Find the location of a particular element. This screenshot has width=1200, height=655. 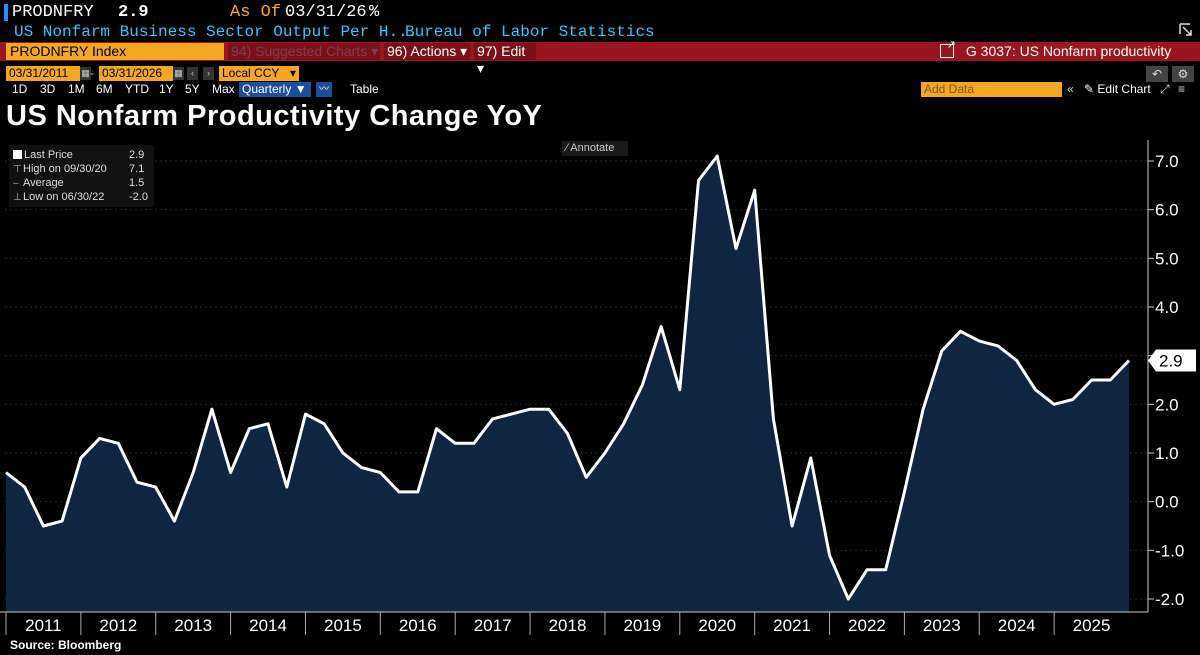

x-tick-label: 2011 is located at coordinates (43, 625).